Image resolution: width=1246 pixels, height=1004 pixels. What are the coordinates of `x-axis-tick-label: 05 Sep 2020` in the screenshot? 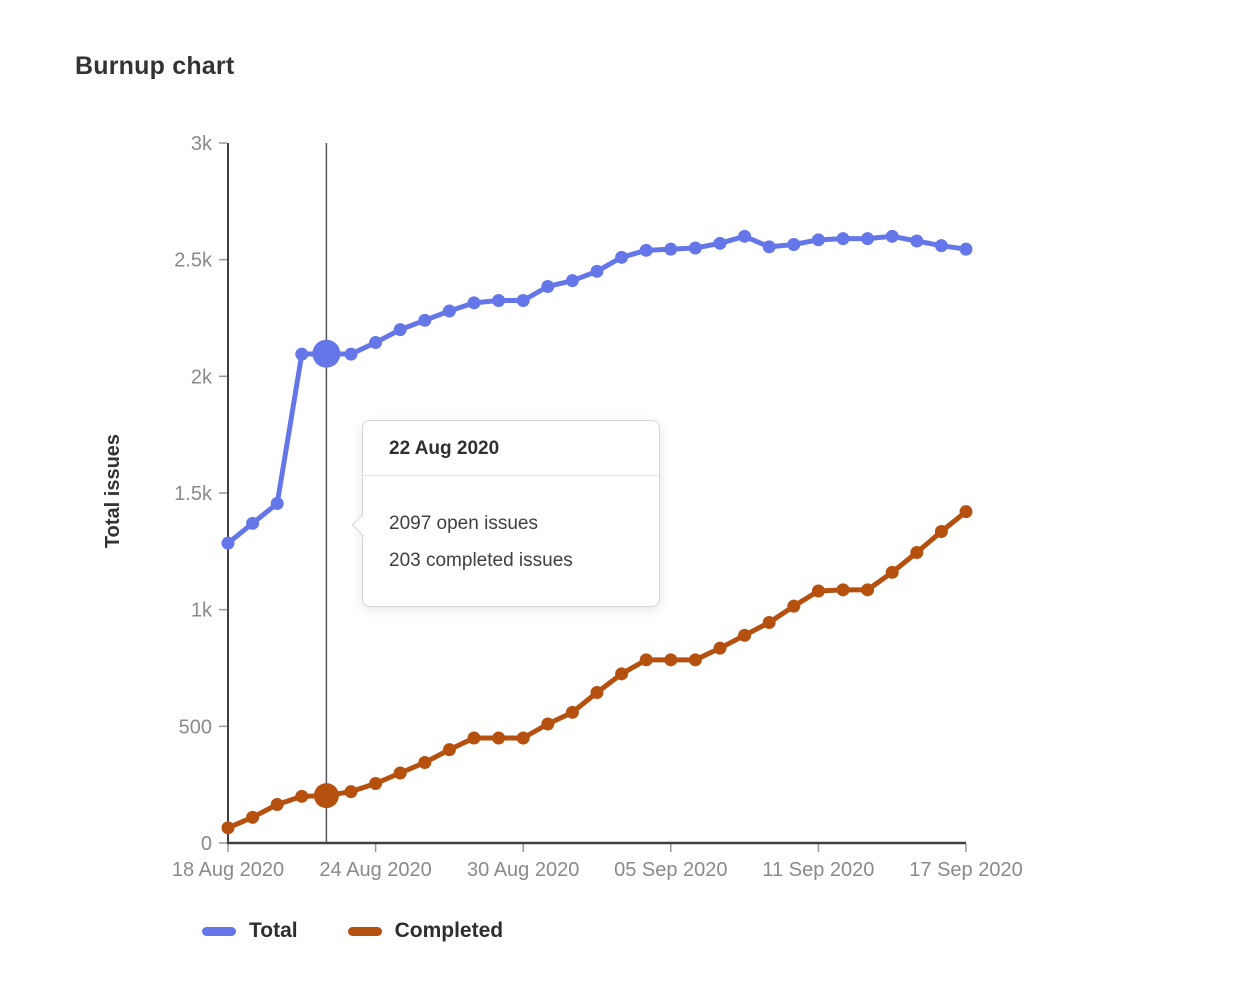 It's located at (670, 870).